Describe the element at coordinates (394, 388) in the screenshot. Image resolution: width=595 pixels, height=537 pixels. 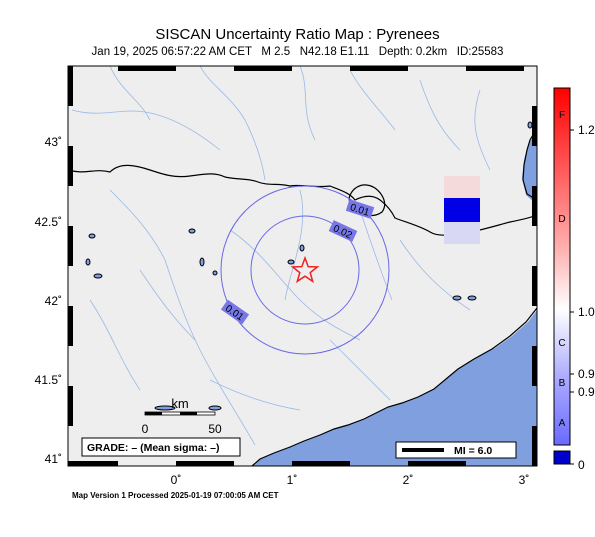
I see `sea-area` at that location.